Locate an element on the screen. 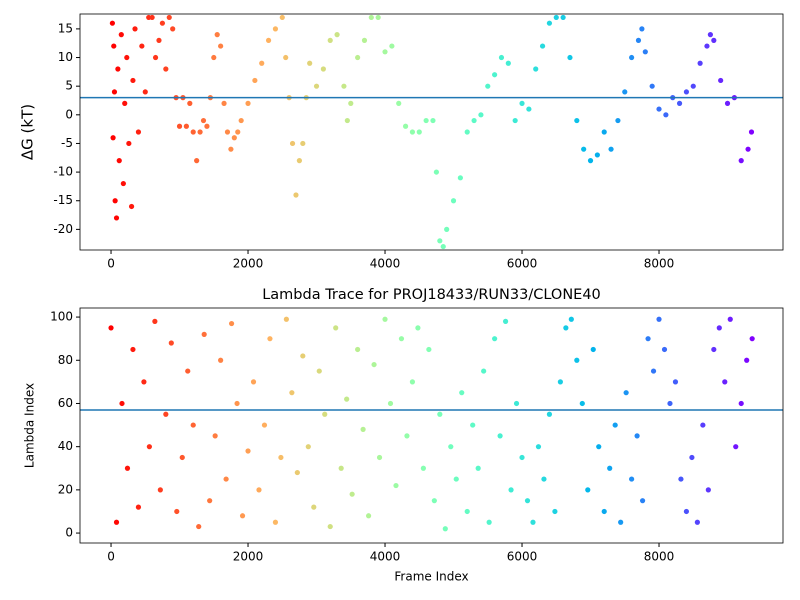 The image size is (800, 600). x-tick-label: 4000 is located at coordinates (385, 557).